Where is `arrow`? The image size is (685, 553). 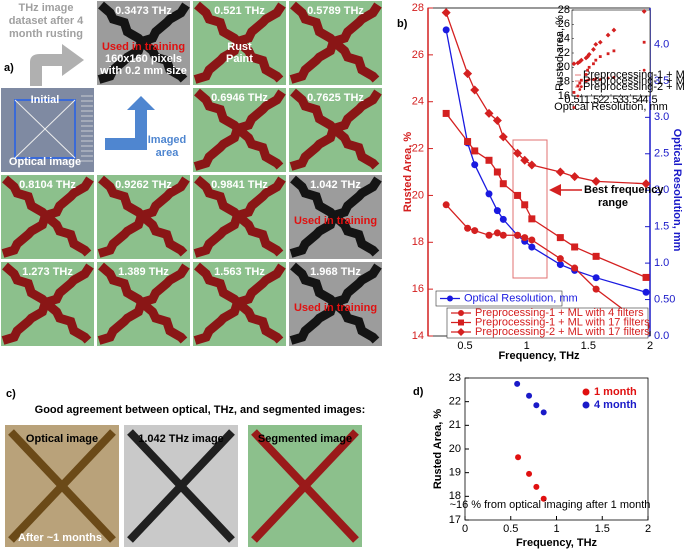 arrow is located at coordinates (130, 123).